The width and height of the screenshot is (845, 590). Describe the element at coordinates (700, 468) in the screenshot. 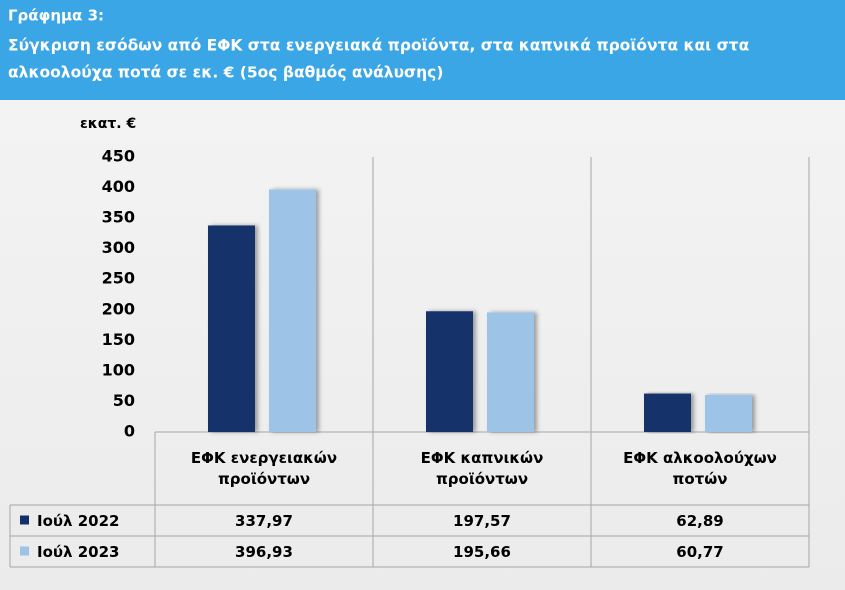

I see `x-tick-label: ΕΦΚ αλκοολούχων ποτών` at that location.